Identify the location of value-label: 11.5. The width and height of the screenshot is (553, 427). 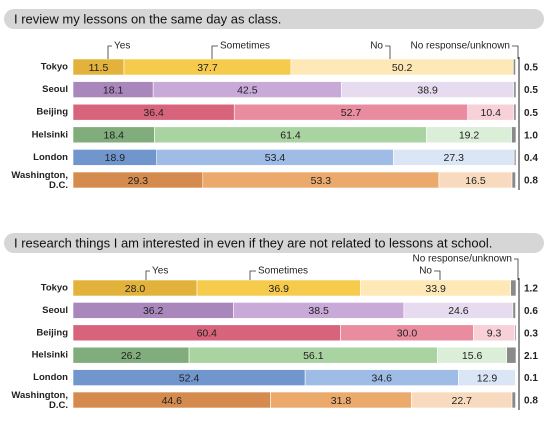
(99, 68).